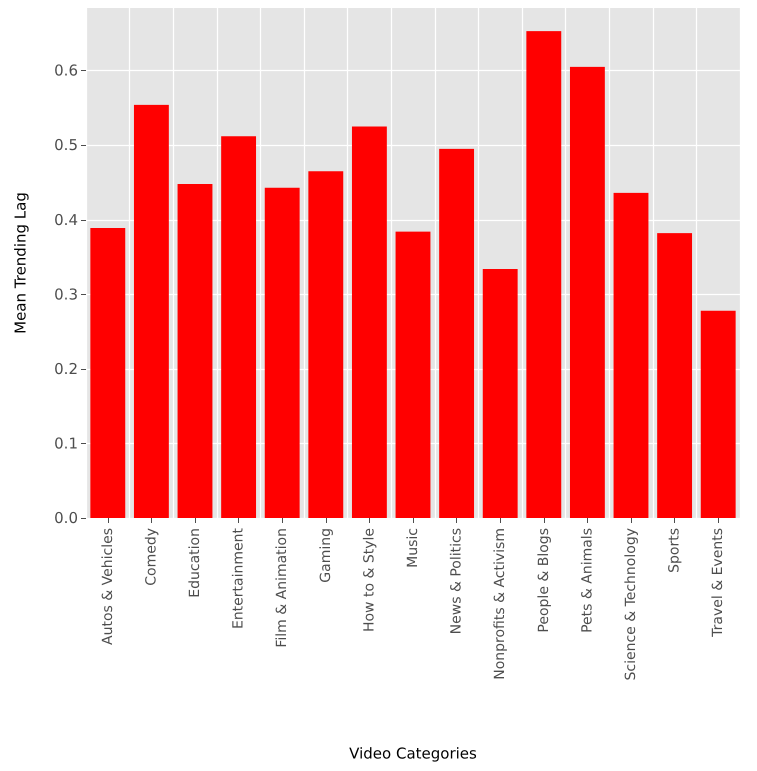 The image size is (757, 771). I want to click on y-tick-label: 0.2, so click(66, 369).